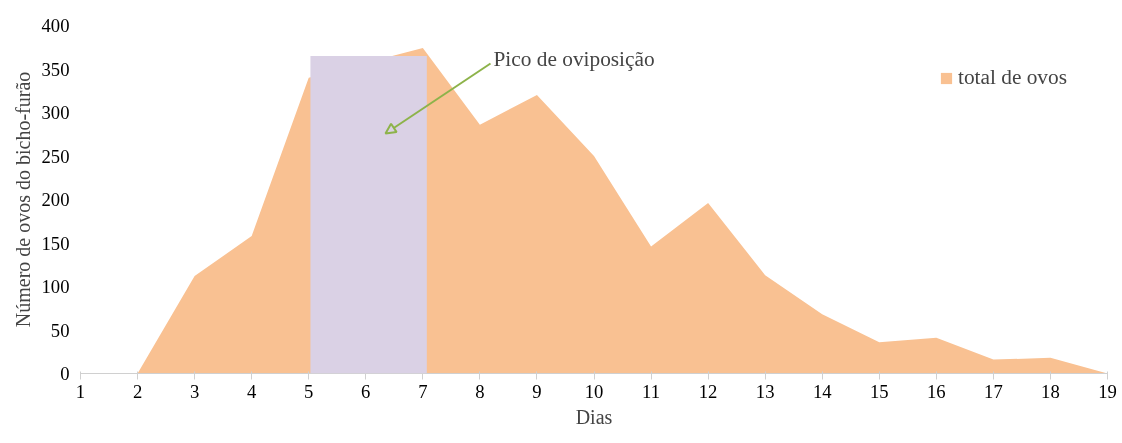 The height and width of the screenshot is (443, 1122). What do you see at coordinates (55, 243) in the screenshot?
I see `y-tick-label: 150` at bounding box center [55, 243].